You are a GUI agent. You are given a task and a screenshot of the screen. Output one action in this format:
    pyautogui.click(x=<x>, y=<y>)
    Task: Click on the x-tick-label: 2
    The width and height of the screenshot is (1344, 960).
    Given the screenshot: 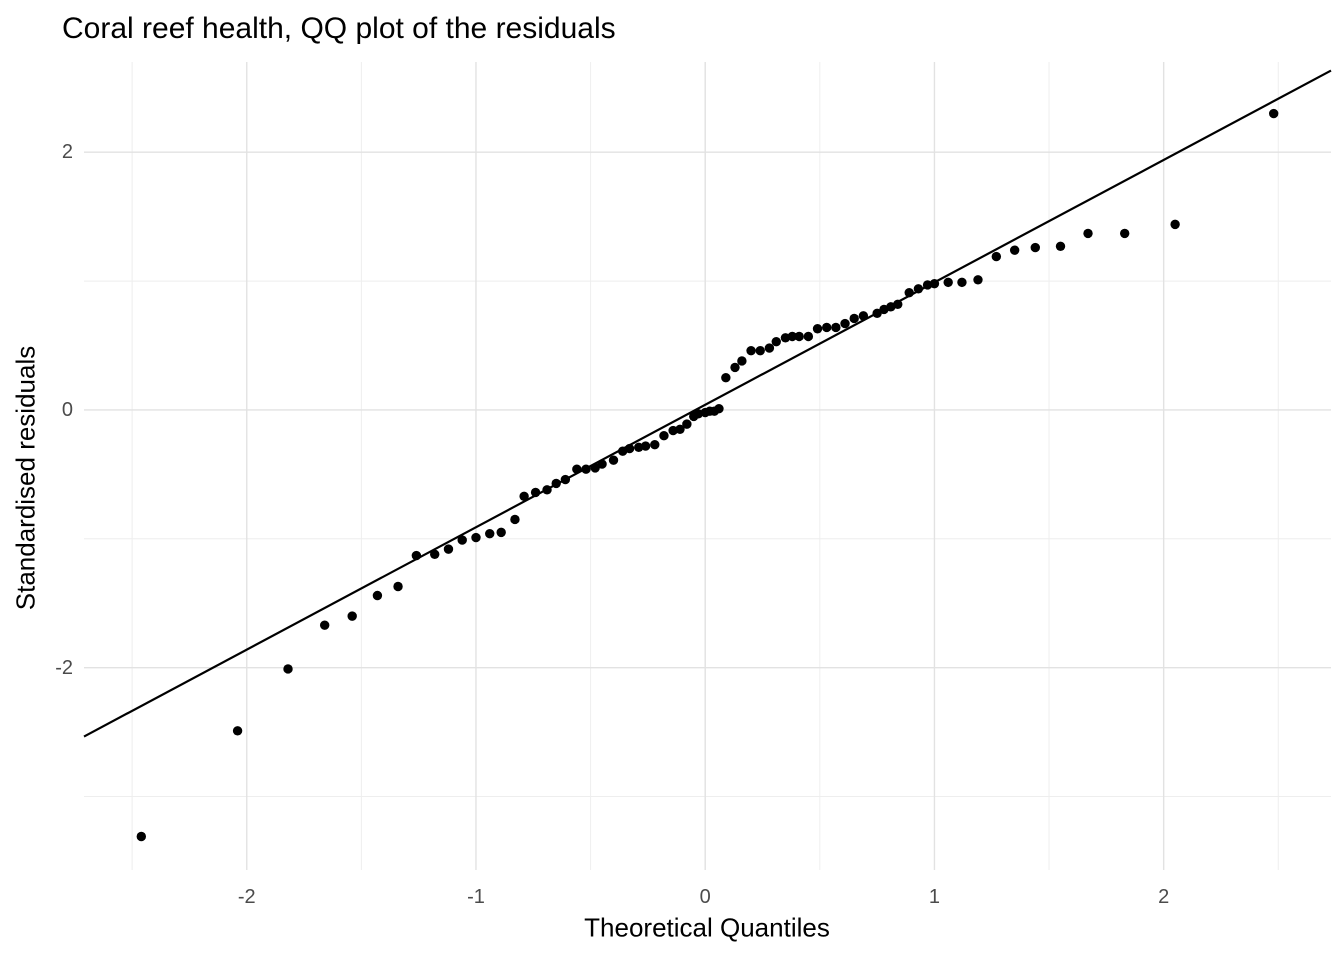 What is the action you would take?
    pyautogui.click(x=1164, y=897)
    